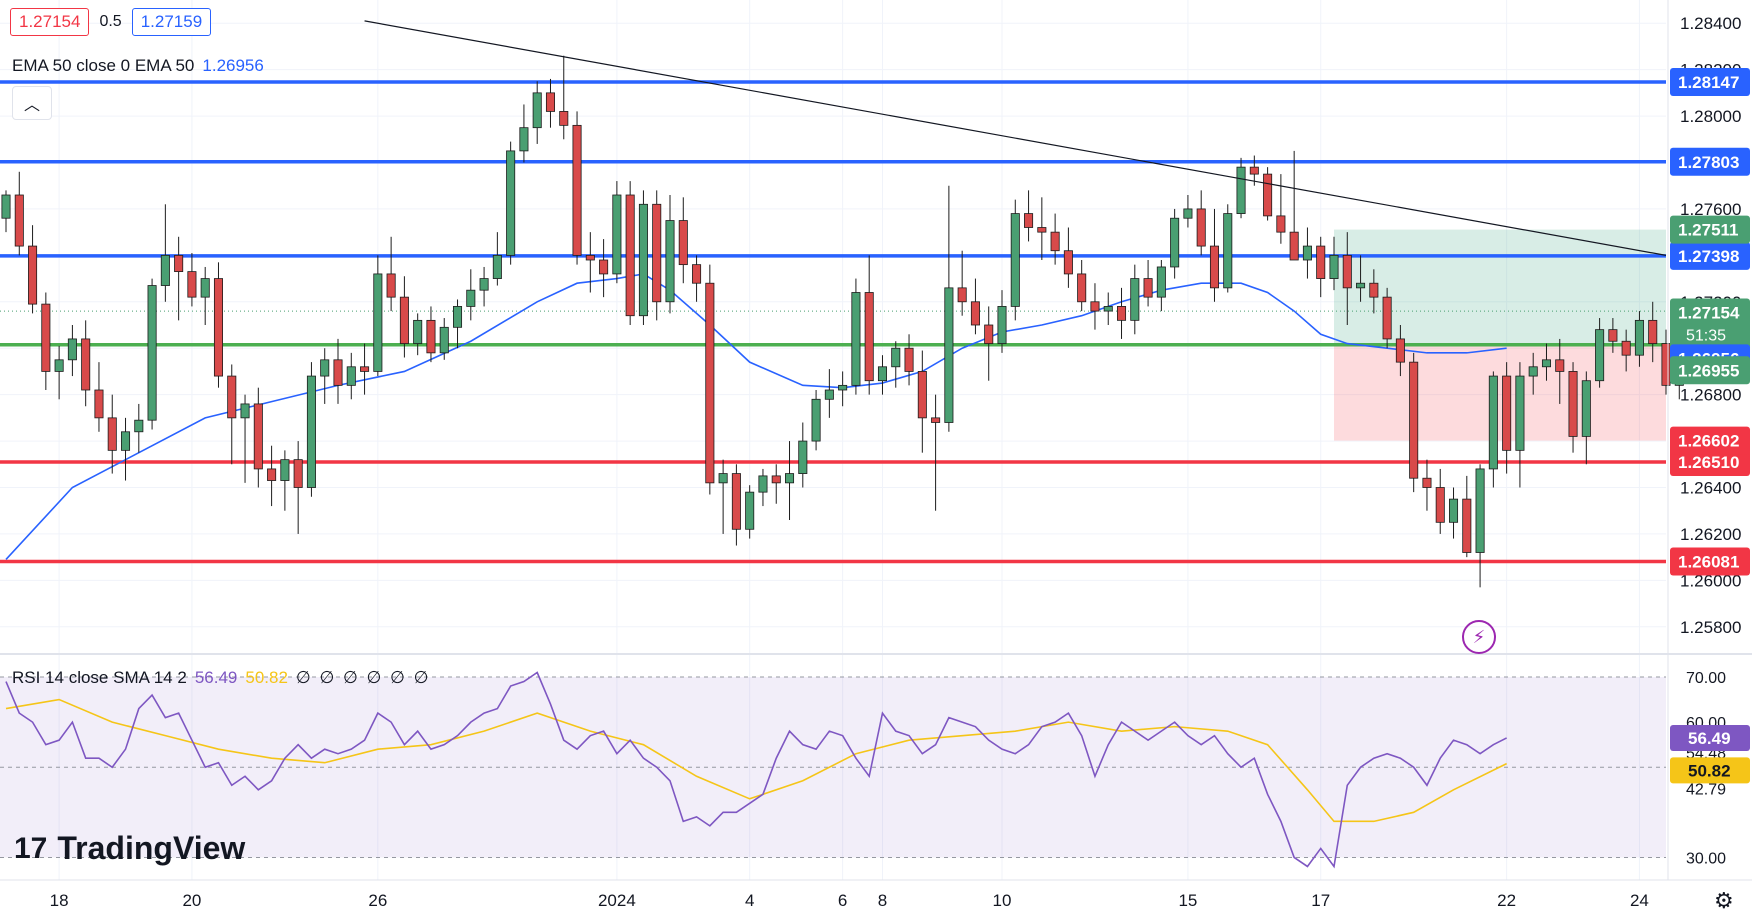 This screenshot has height=918, width=1752. What do you see at coordinates (1479, 637) in the screenshot?
I see `lightning-icon: ⚡` at bounding box center [1479, 637].